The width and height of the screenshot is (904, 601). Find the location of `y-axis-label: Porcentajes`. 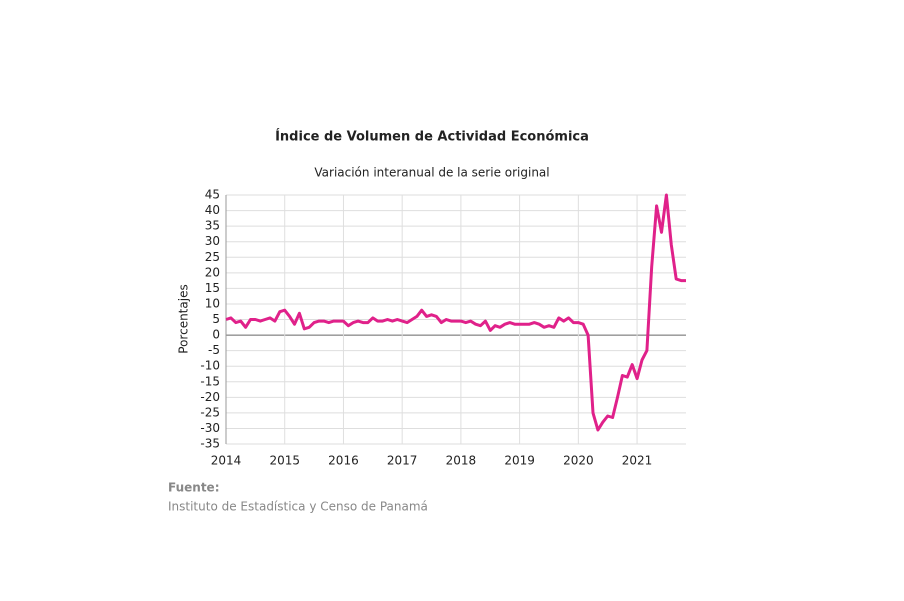

y-axis-label: Porcentajes is located at coordinates (184, 318).